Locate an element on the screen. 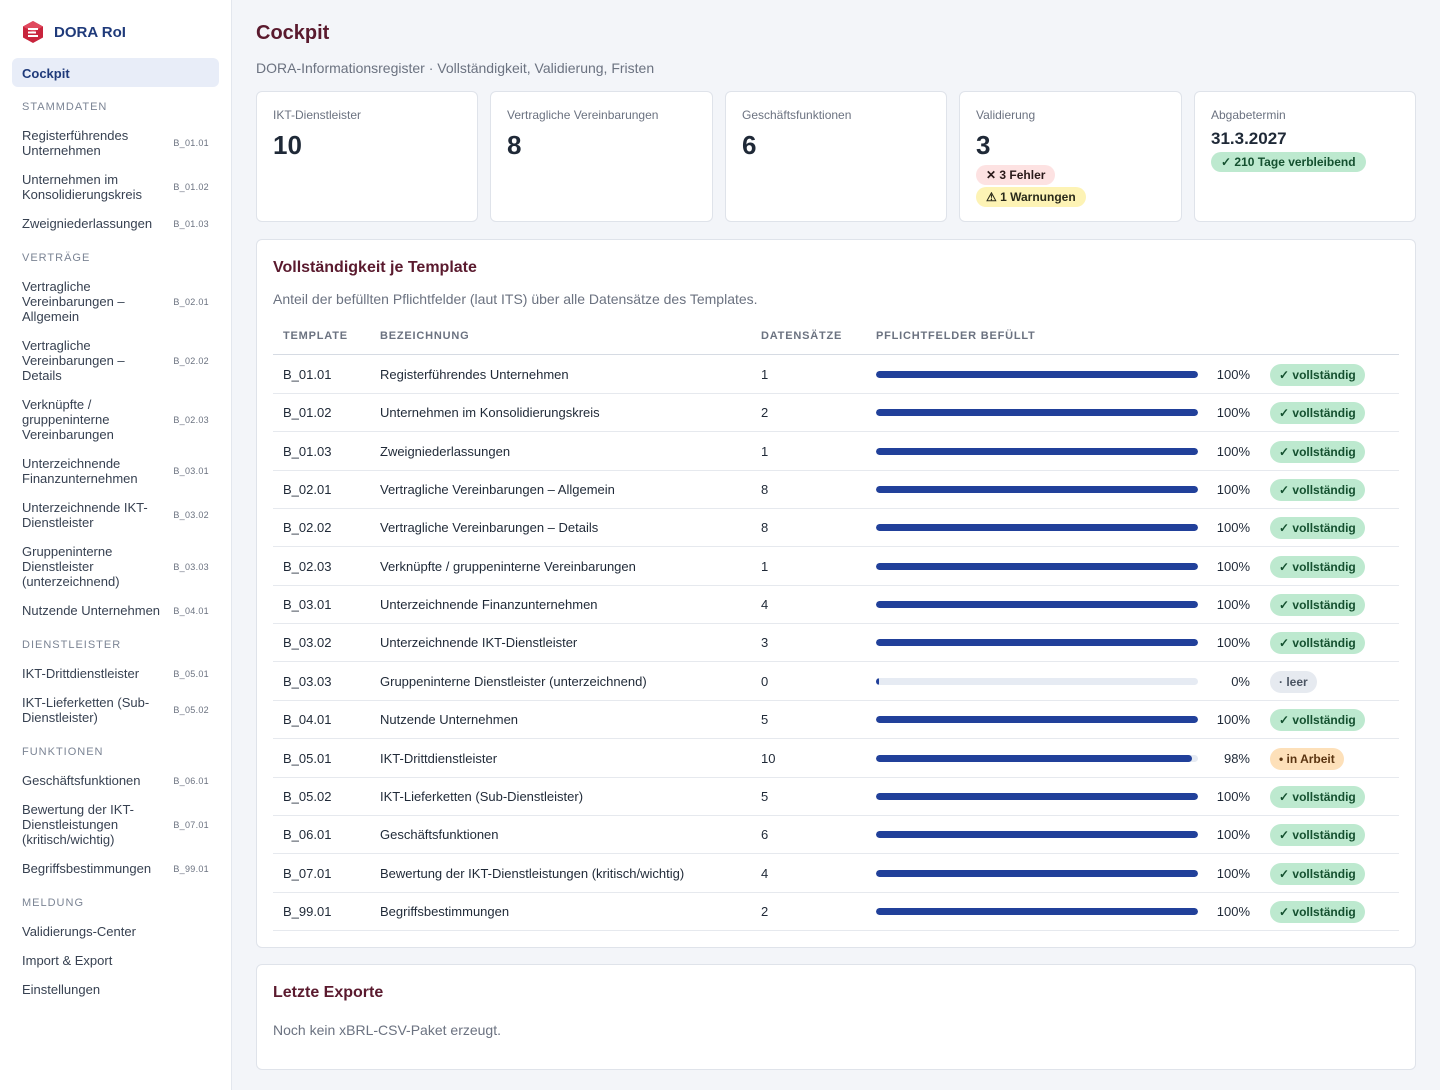 This screenshot has width=1440, height=1090. column-header-records: DATENSÄTZE is located at coordinates (802, 336).